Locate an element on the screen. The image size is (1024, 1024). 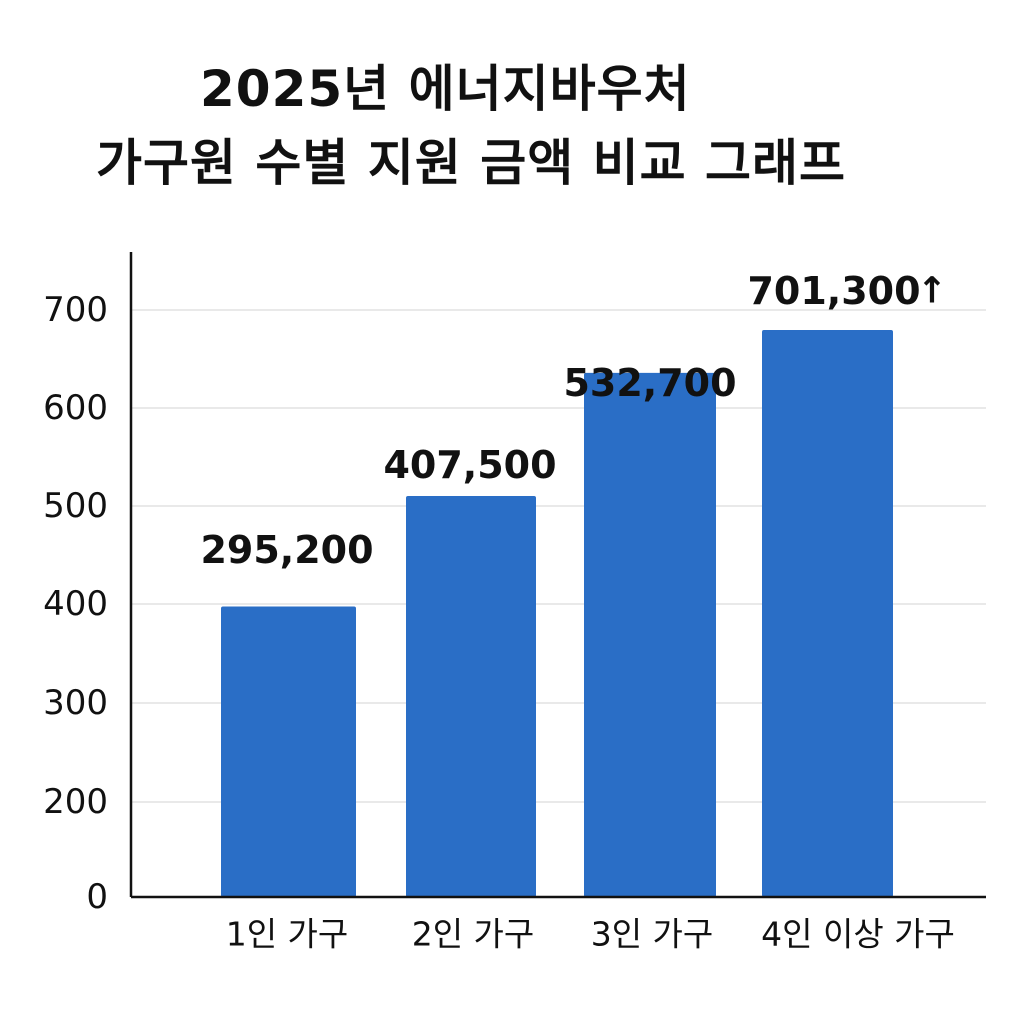
y-tick-label: 0 is located at coordinates (97, 897).